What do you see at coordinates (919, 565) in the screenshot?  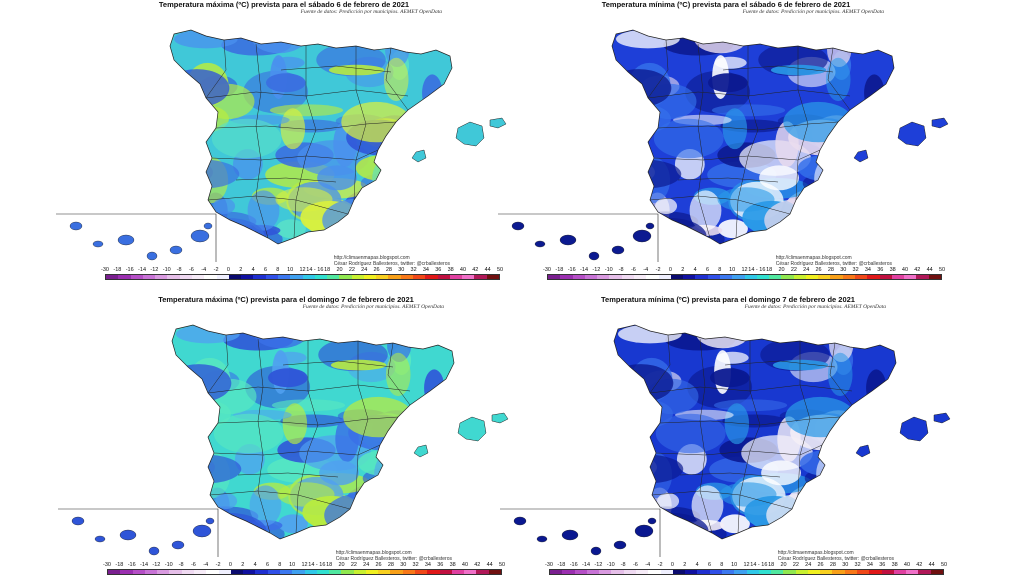 I see `scale-tick-label: 42` at bounding box center [919, 565].